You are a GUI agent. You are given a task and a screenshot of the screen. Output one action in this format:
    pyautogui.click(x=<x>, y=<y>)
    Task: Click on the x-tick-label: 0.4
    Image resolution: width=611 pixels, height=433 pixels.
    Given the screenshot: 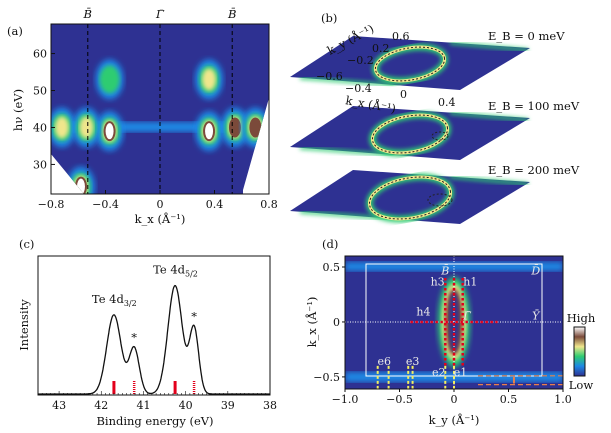 What is the action you would take?
    pyautogui.click(x=215, y=204)
    